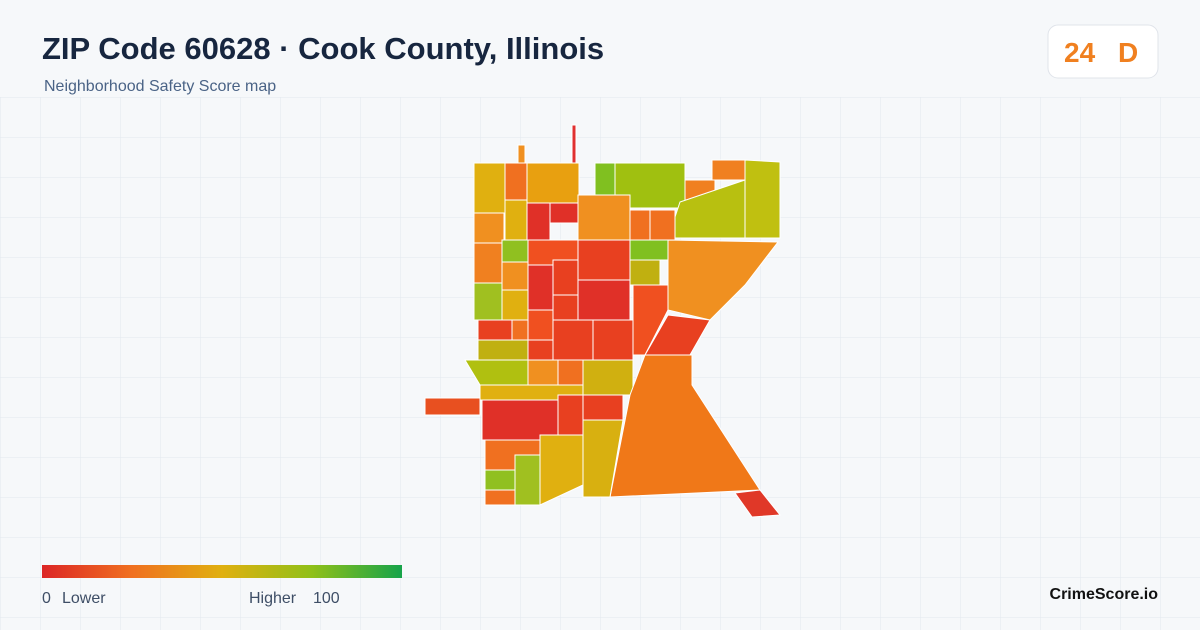 The width and height of the screenshot is (1200, 630). What do you see at coordinates (1104, 594) in the screenshot?
I see `brand: CrimeScore.io` at bounding box center [1104, 594].